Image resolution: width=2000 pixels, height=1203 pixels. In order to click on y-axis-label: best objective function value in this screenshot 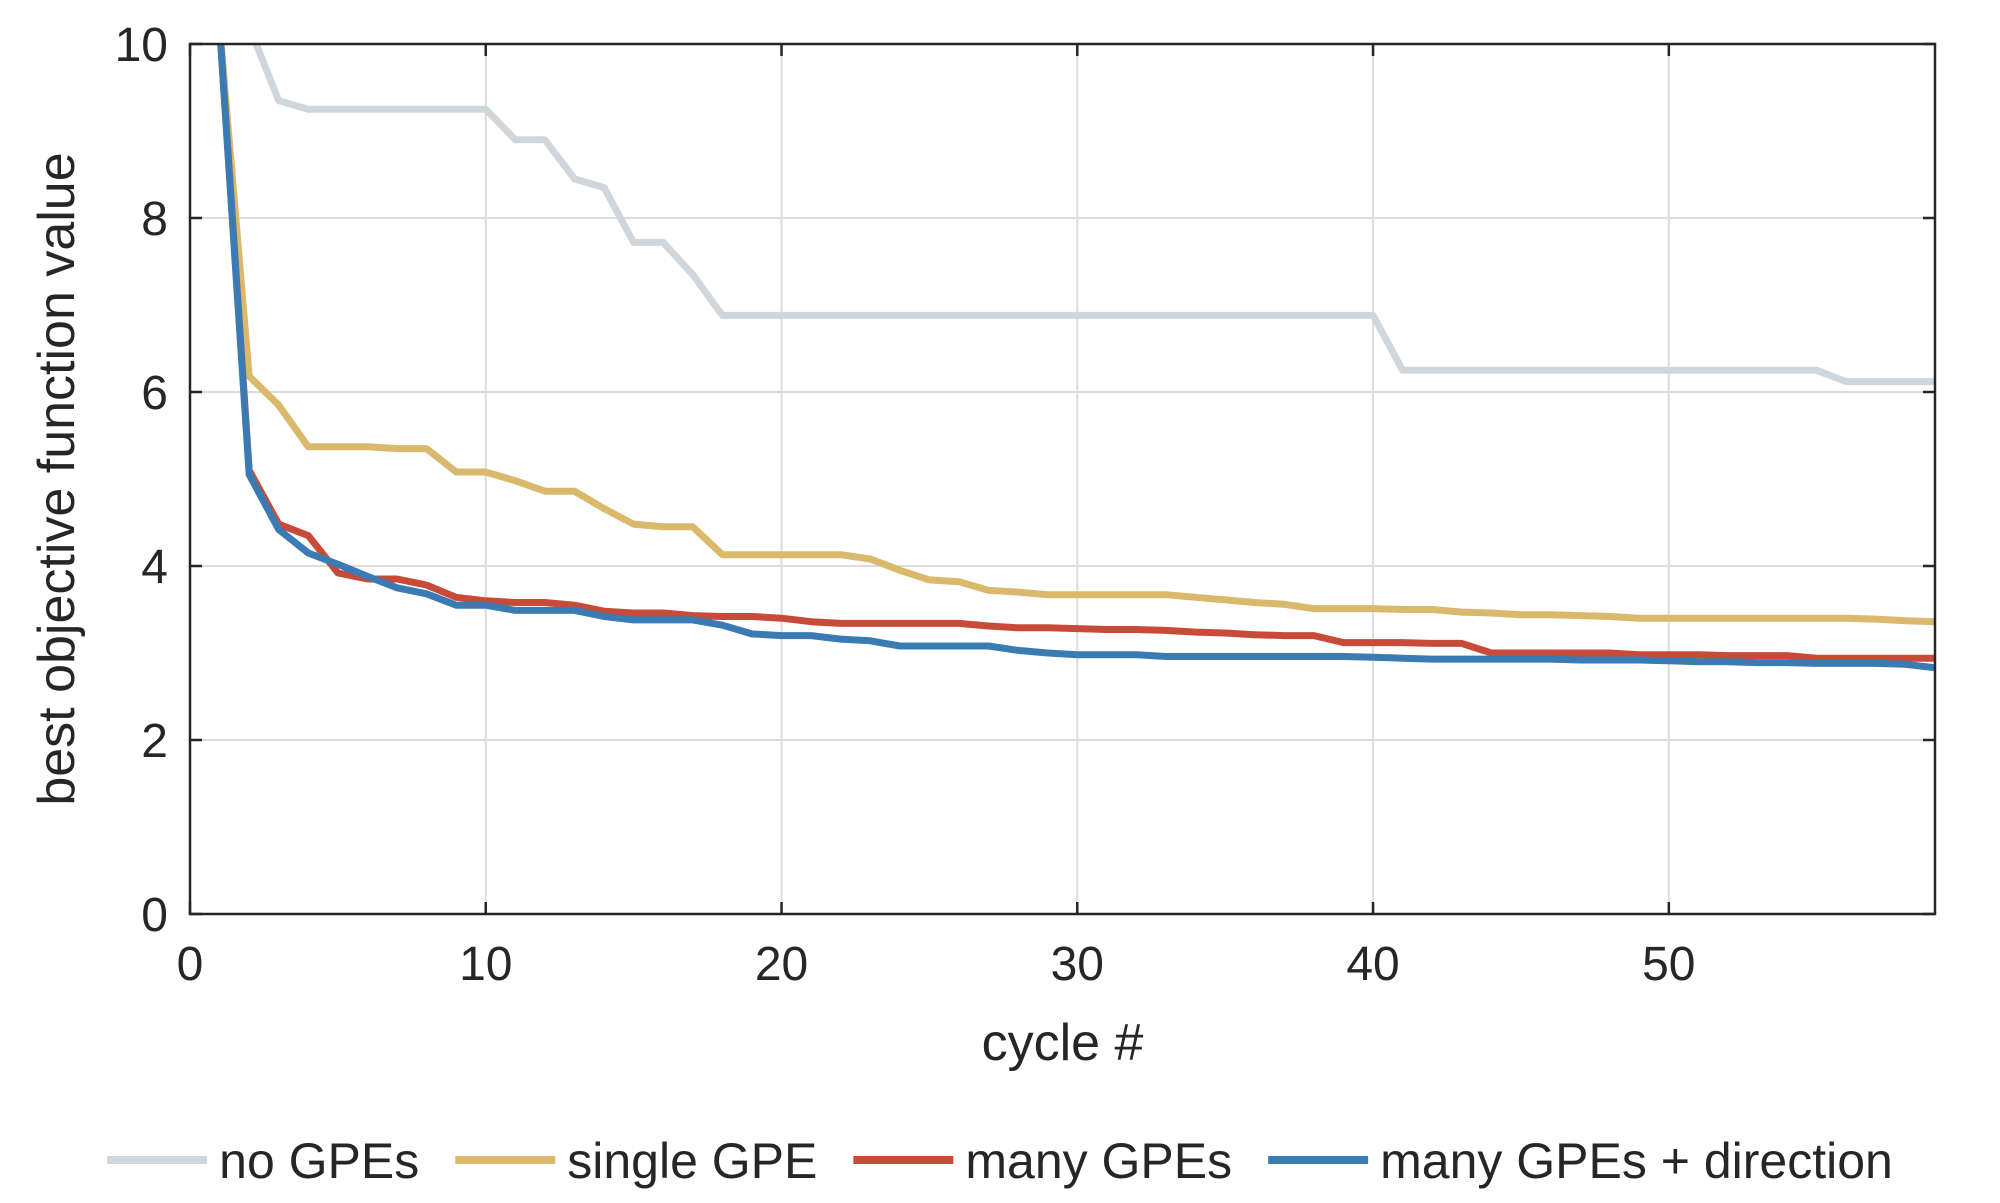, I will do `click(57, 478)`.